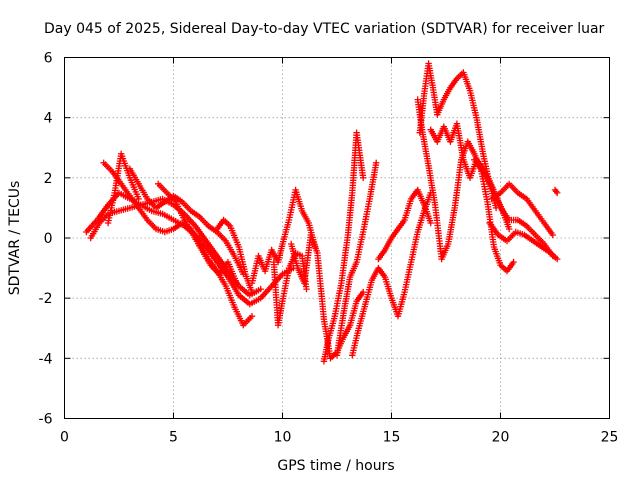 Image resolution: width=640 pixels, height=480 pixels. What do you see at coordinates (283, 438) in the screenshot?
I see `x-tick-label: 10` at bounding box center [283, 438].